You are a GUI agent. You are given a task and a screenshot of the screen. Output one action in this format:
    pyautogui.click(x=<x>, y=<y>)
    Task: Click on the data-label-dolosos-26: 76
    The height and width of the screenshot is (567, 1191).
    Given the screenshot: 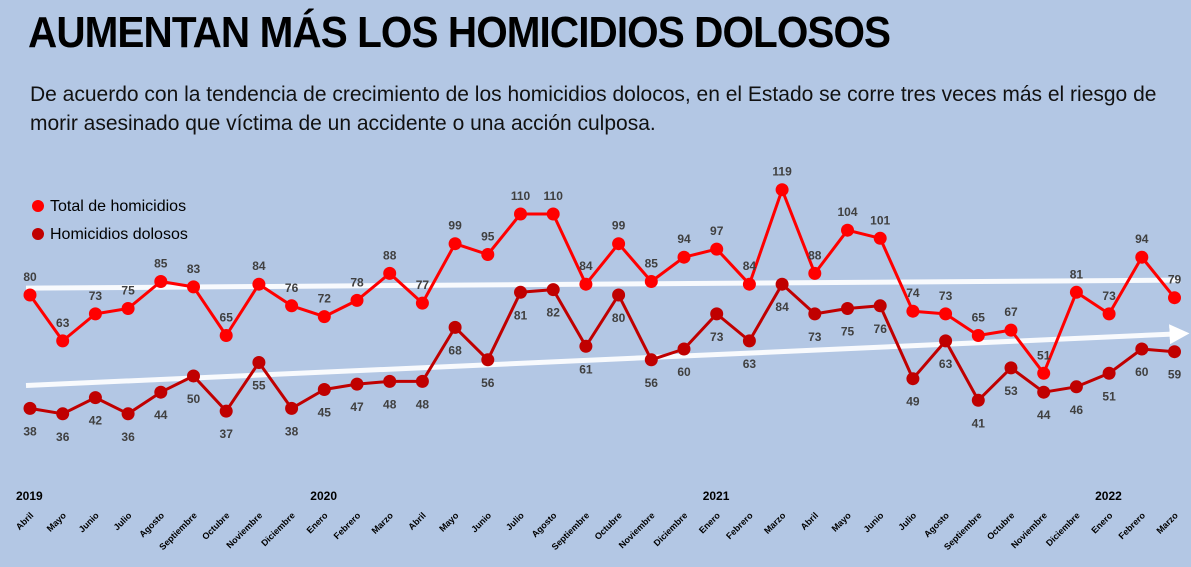 What is the action you would take?
    pyautogui.click(x=881, y=329)
    